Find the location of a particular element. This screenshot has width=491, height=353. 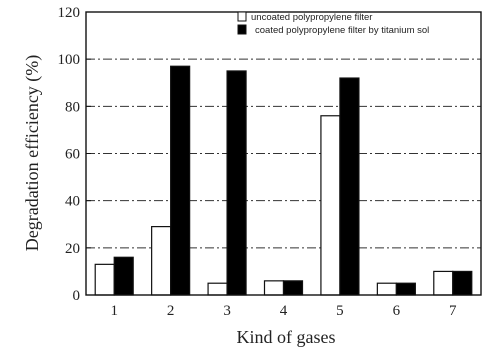

x-tick-label: 5 is located at coordinates (340, 311).